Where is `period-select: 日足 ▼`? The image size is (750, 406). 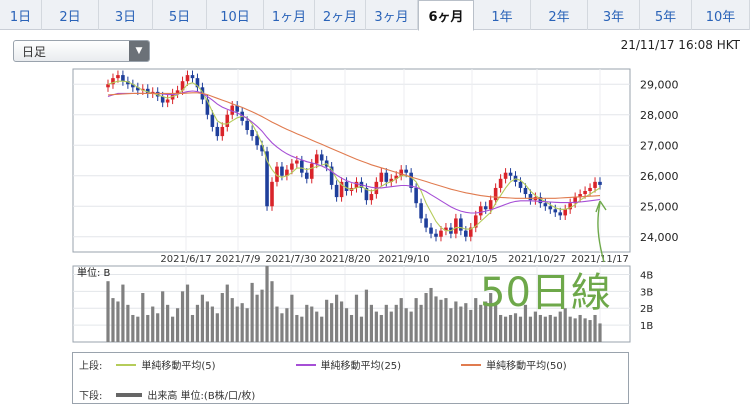
period-select: 日足 ▼ is located at coordinates (81, 51).